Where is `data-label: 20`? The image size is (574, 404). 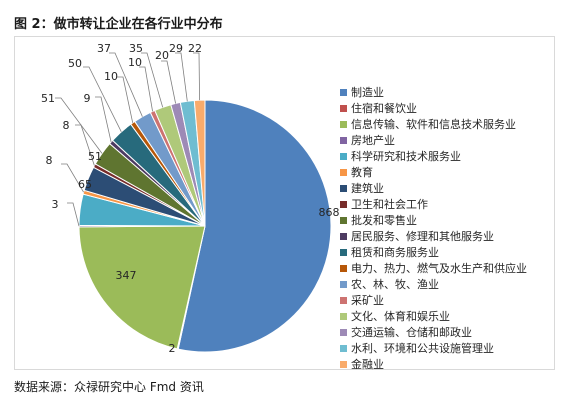
data-label: 20 is located at coordinates (162, 55).